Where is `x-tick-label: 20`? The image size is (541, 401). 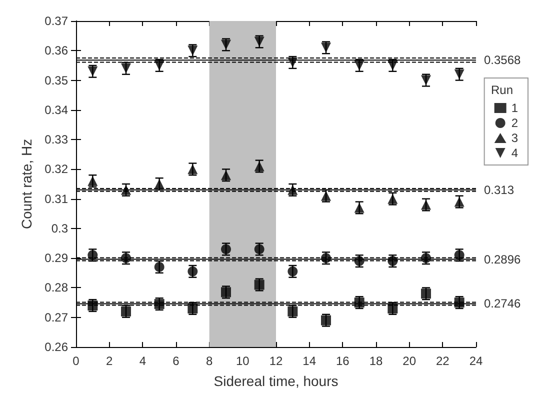 x-tick-label: 20 is located at coordinates (409, 361).